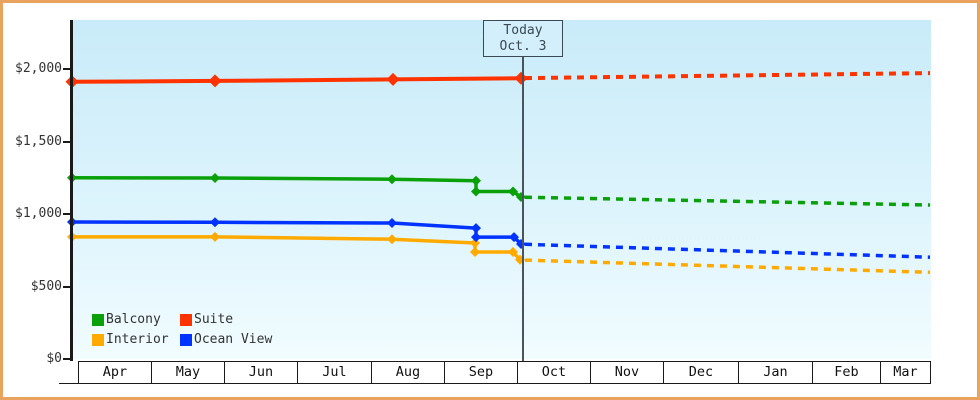 This screenshot has width=980, height=400. I want to click on series-interior, so click(499, 253).